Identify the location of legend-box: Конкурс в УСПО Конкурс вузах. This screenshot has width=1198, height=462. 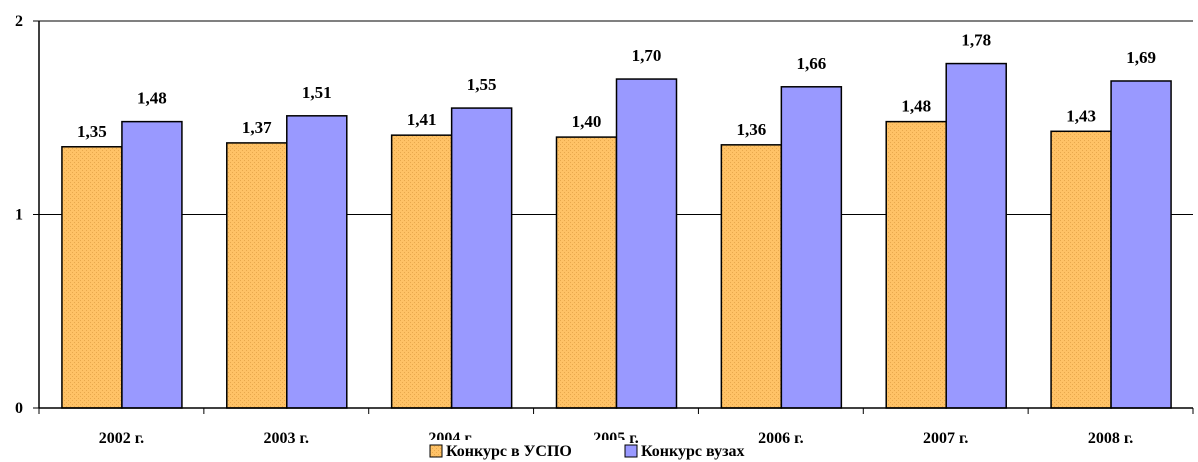
(585, 451).